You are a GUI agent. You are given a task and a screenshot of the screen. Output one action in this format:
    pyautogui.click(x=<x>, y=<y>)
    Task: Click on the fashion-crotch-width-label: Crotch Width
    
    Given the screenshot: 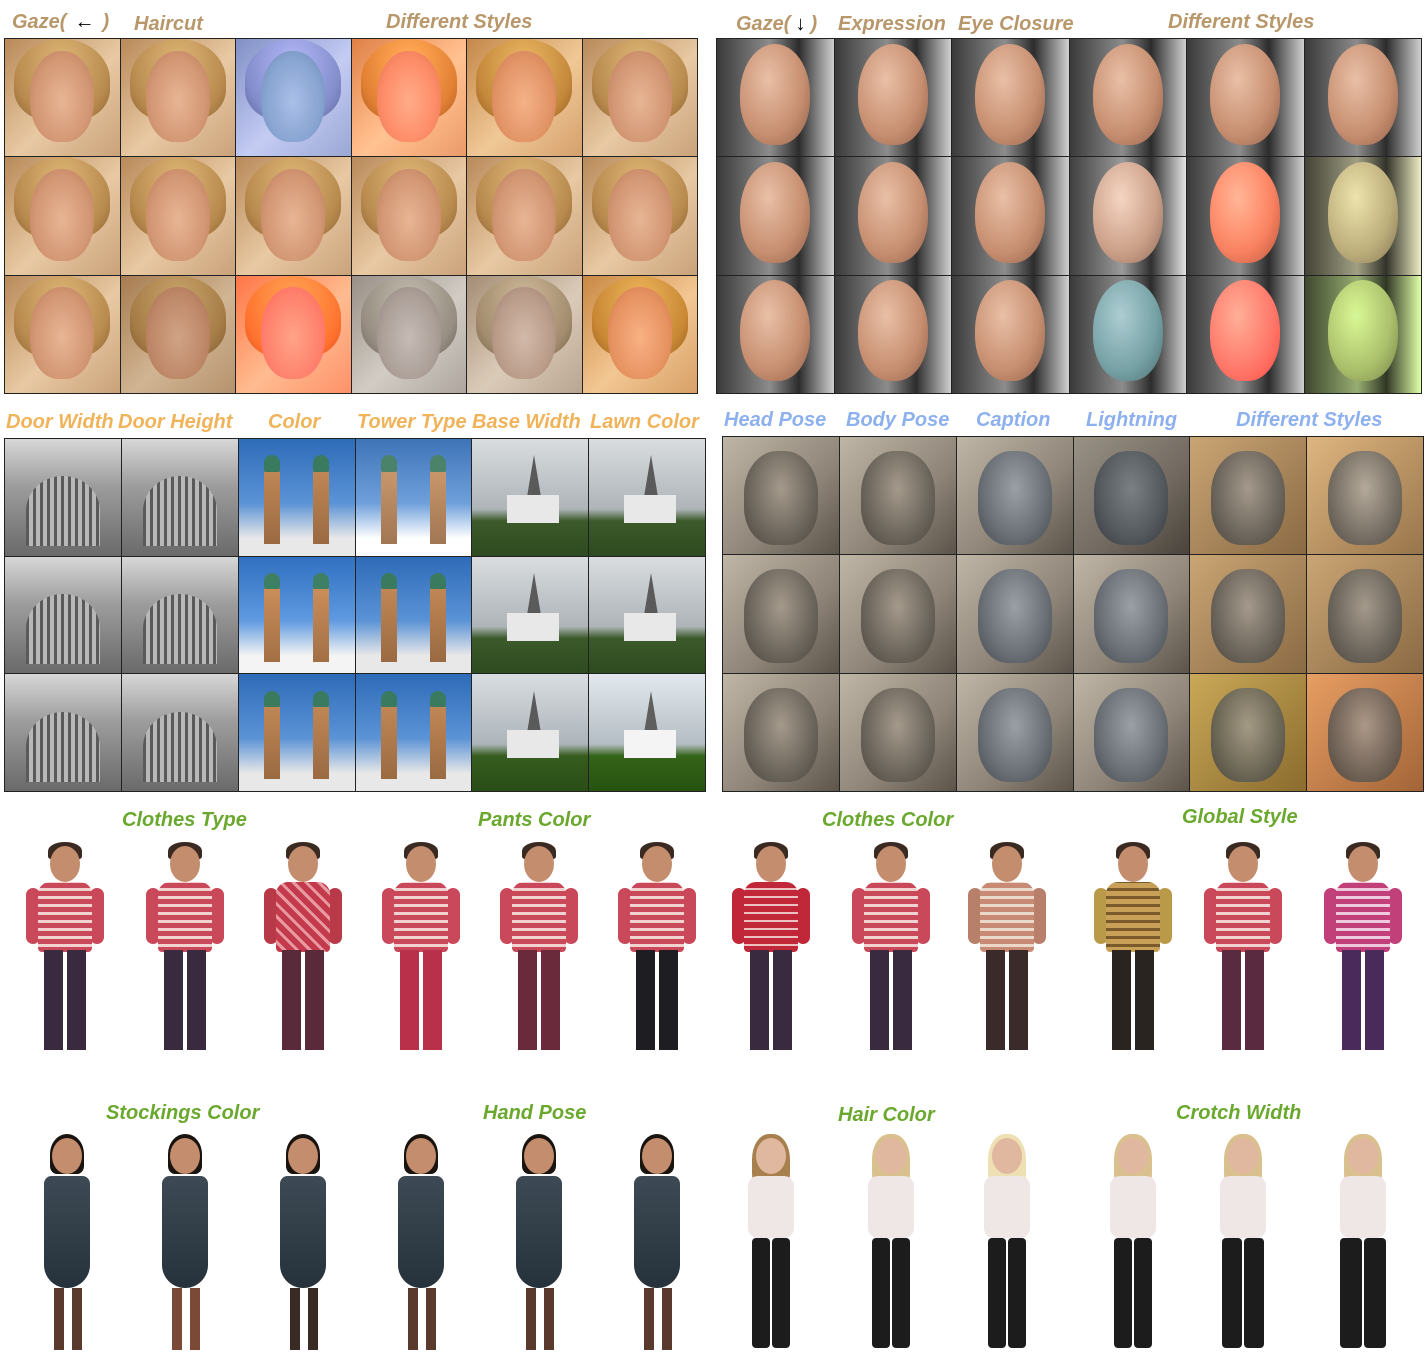 What is the action you would take?
    pyautogui.click(x=1239, y=1113)
    